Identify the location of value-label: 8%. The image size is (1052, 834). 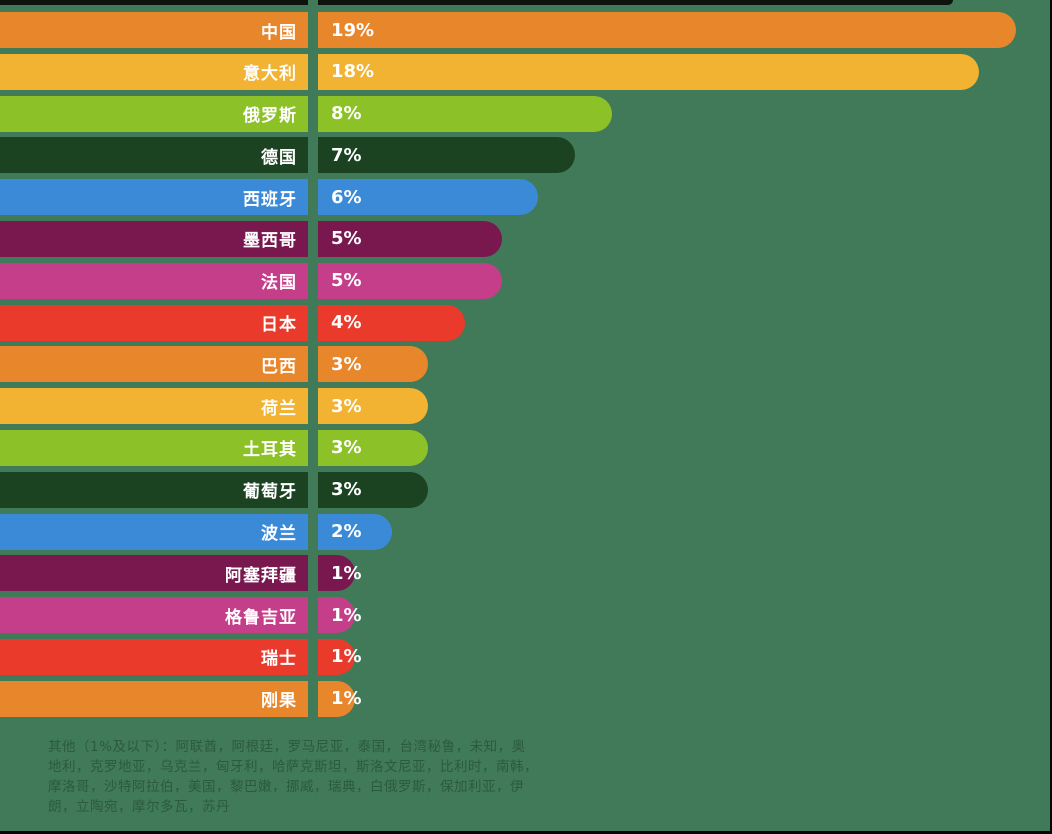
(346, 114).